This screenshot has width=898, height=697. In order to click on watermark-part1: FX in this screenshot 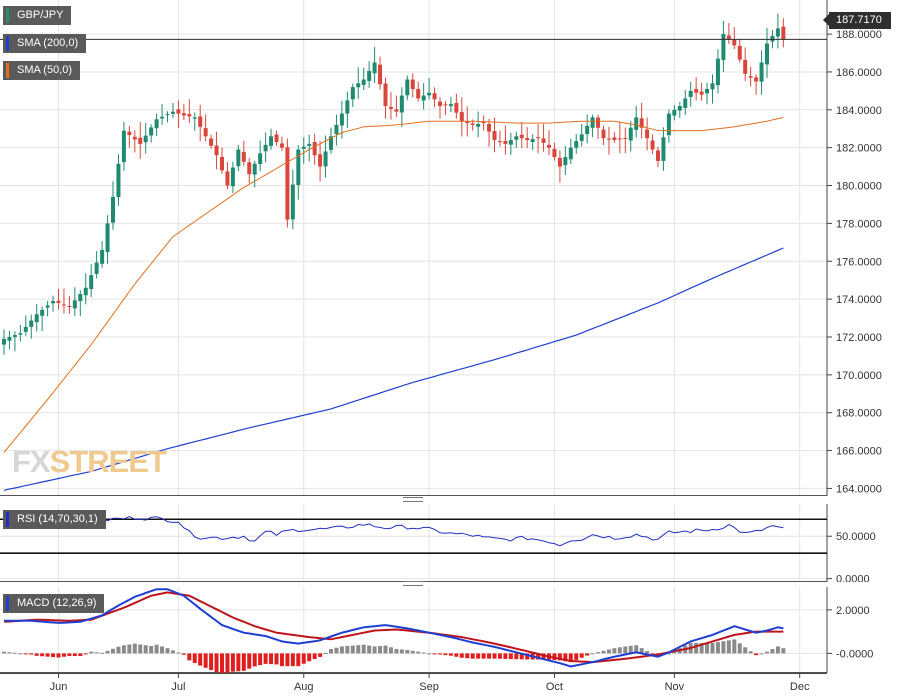, I will do `click(31, 461)`.